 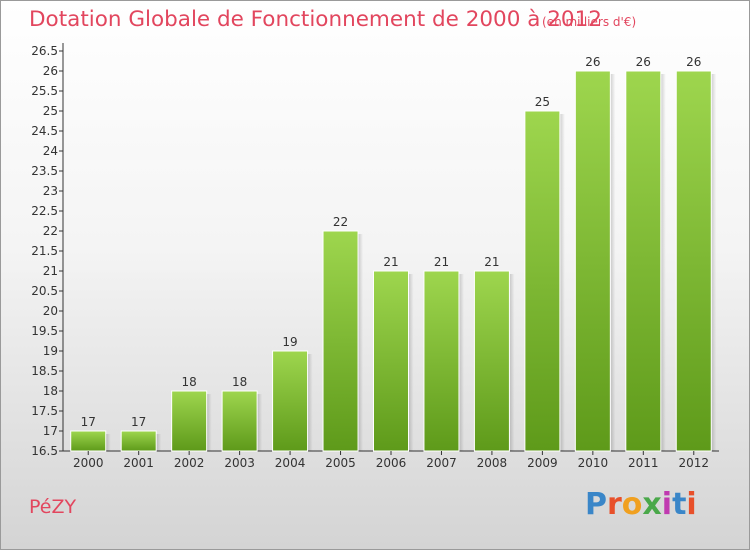 What do you see at coordinates (44, 51) in the screenshot?
I see `y-tick-label: 26.5` at bounding box center [44, 51].